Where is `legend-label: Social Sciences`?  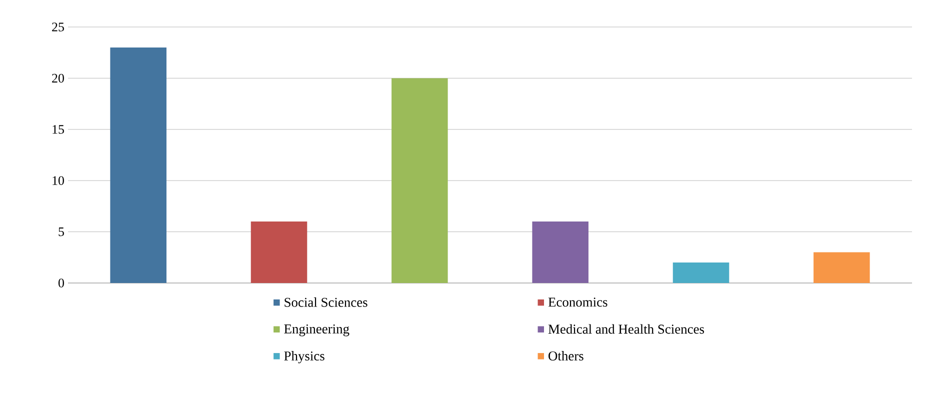
legend-label: Social Sciences is located at coordinates (326, 302).